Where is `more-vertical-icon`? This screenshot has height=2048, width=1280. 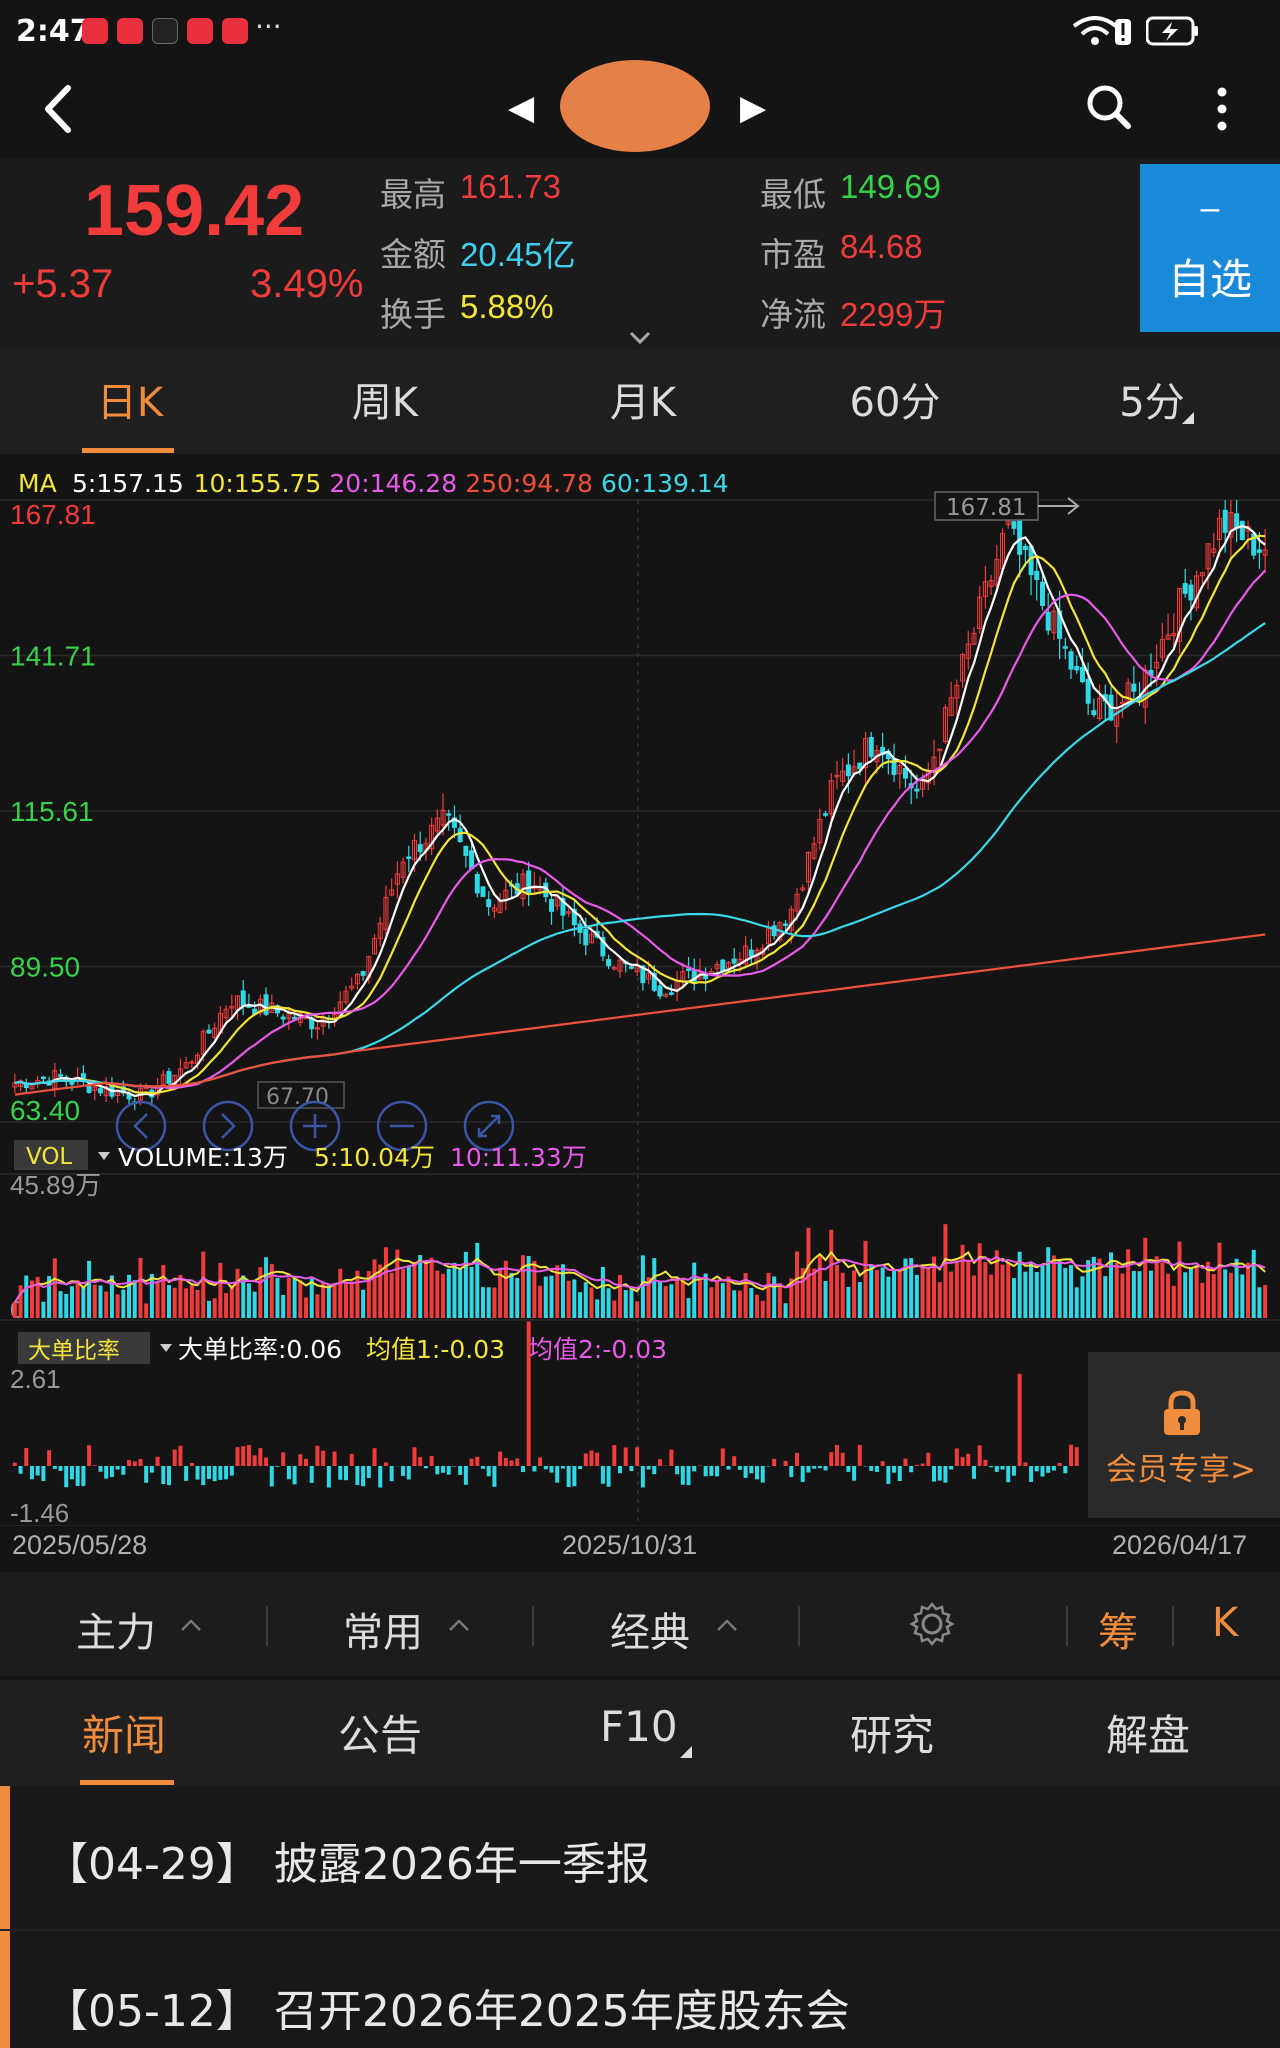
more-vertical-icon is located at coordinates (1222, 109).